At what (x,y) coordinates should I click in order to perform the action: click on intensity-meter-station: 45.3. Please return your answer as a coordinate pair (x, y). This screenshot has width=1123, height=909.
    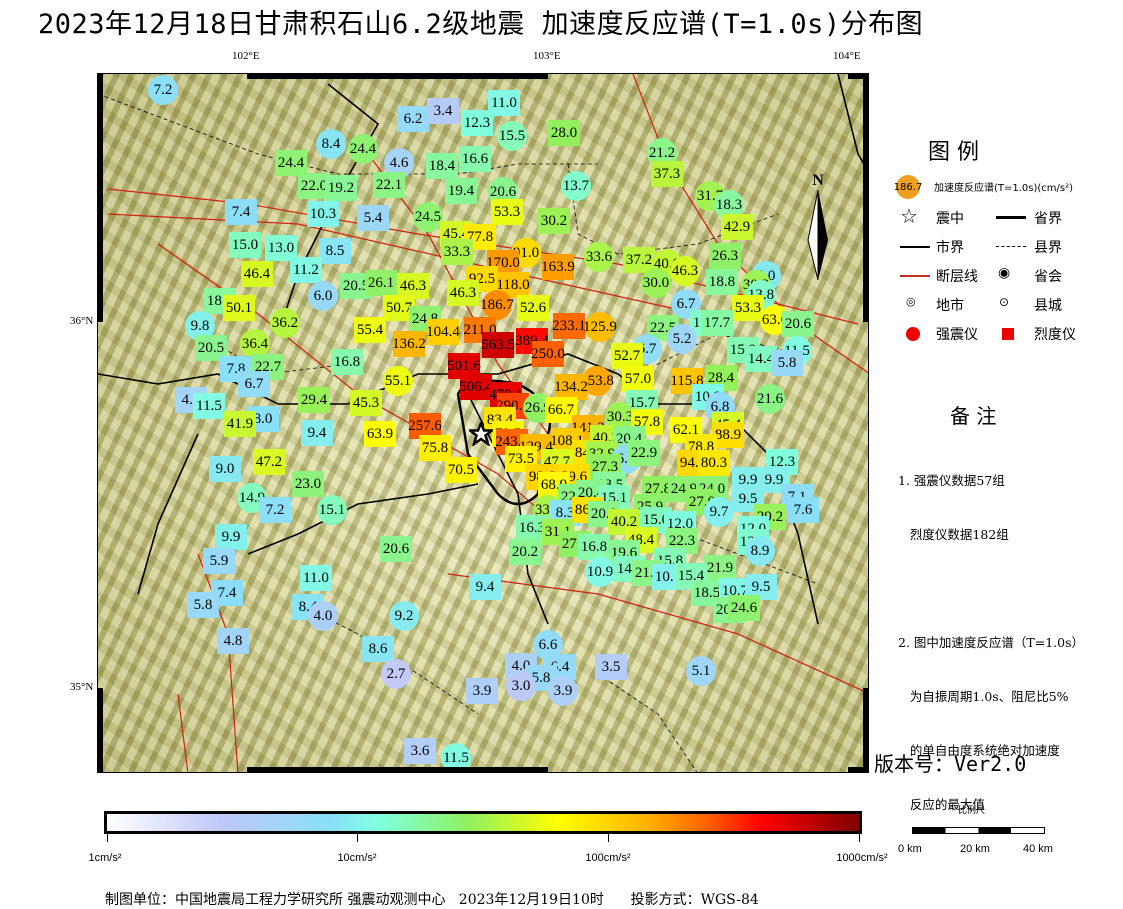
    Looking at the image, I should click on (366, 403).